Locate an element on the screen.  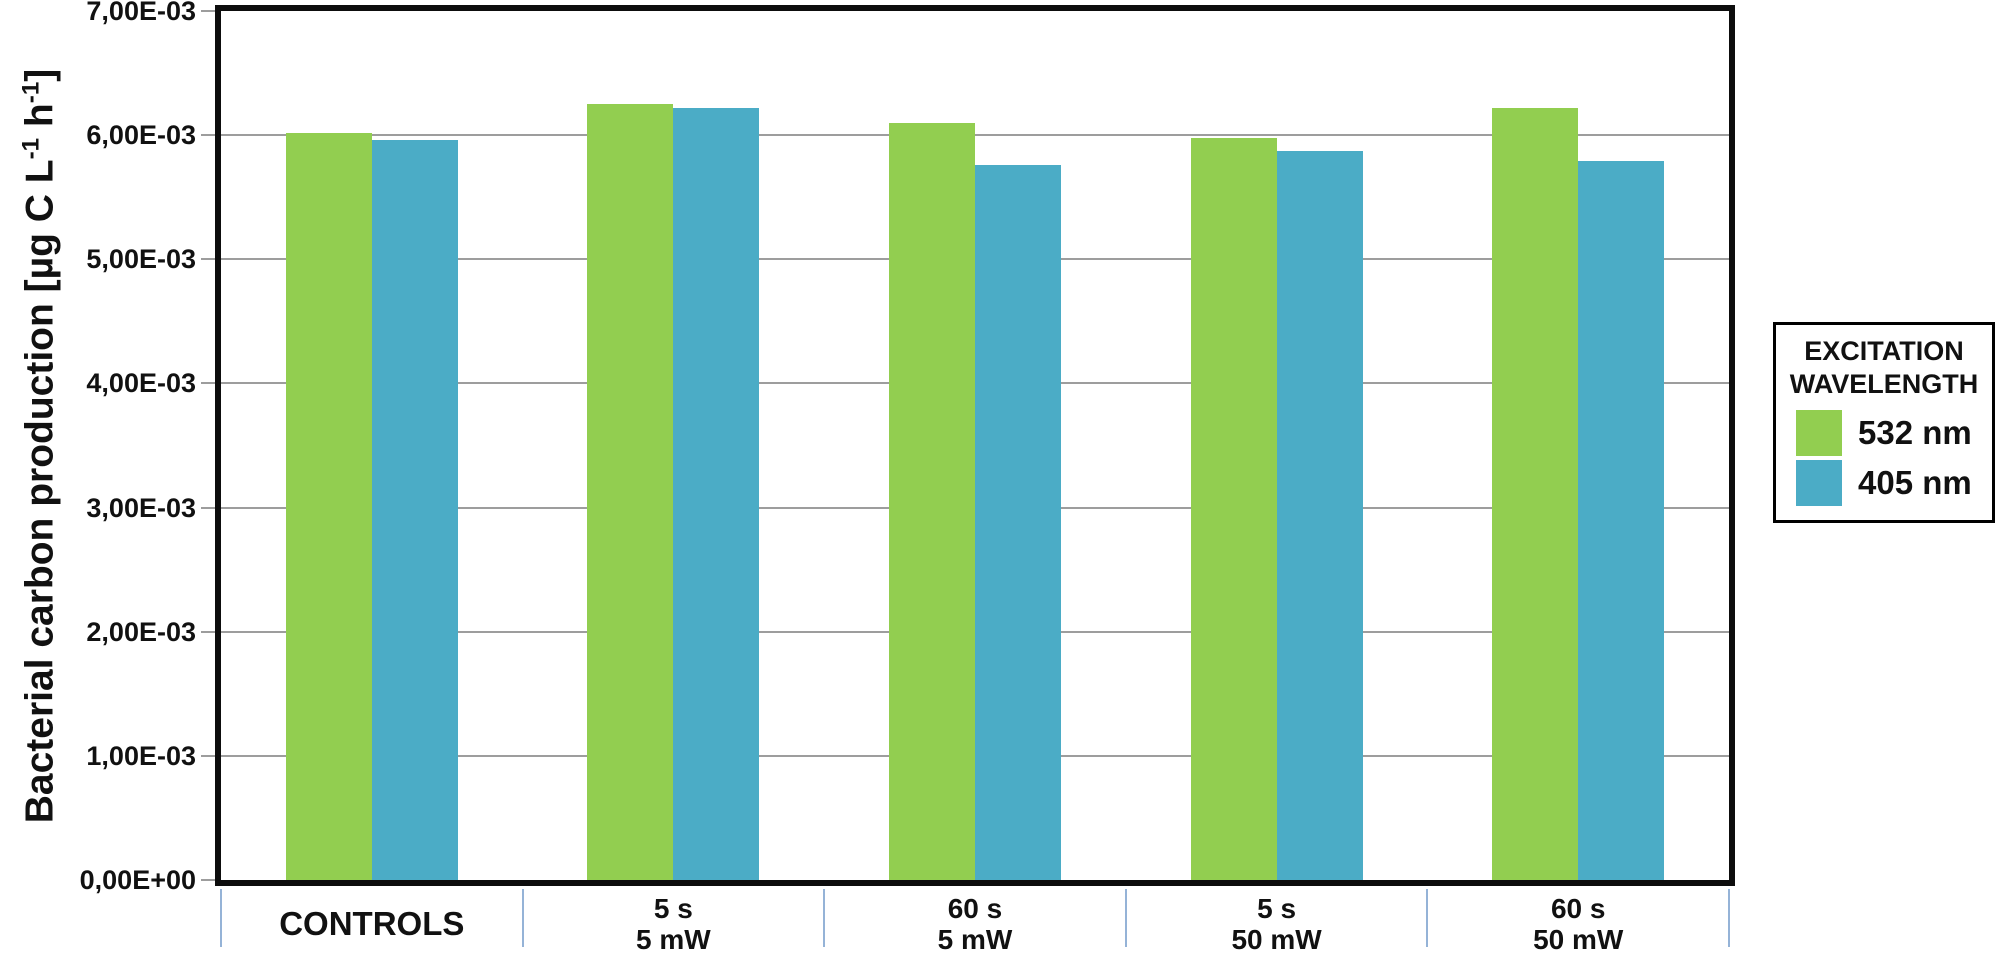
legend-item-label: 405 nm is located at coordinates (1915, 482).